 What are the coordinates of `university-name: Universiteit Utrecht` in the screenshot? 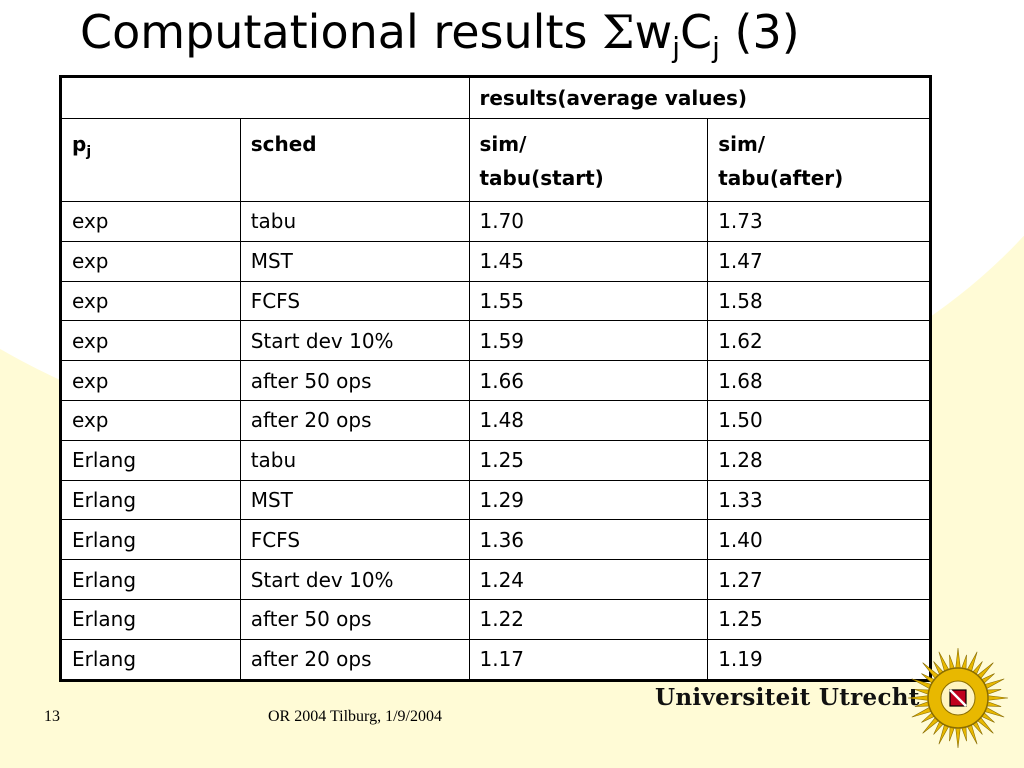 It's located at (787, 697).